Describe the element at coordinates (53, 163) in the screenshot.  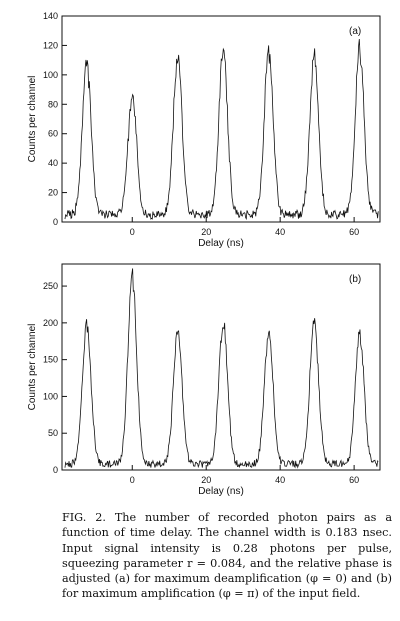
I see `y-tick-label: 40` at that location.